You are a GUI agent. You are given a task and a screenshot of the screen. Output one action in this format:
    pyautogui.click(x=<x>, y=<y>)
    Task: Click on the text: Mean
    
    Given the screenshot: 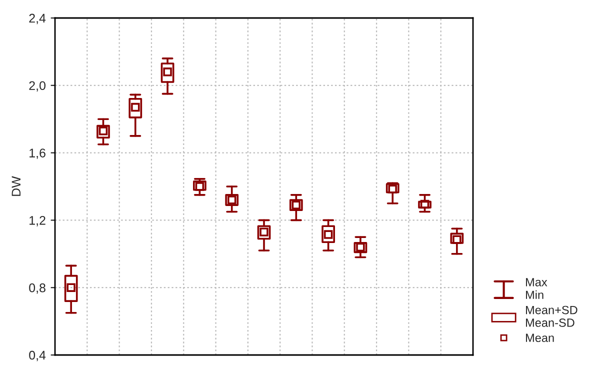 What is the action you would take?
    pyautogui.click(x=540, y=338)
    